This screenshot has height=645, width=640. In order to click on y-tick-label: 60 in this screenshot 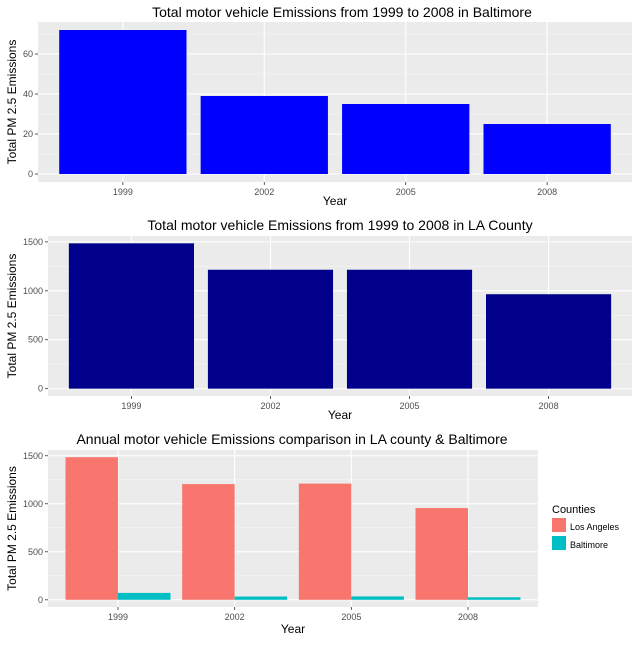, I will do `click(28, 54)`.